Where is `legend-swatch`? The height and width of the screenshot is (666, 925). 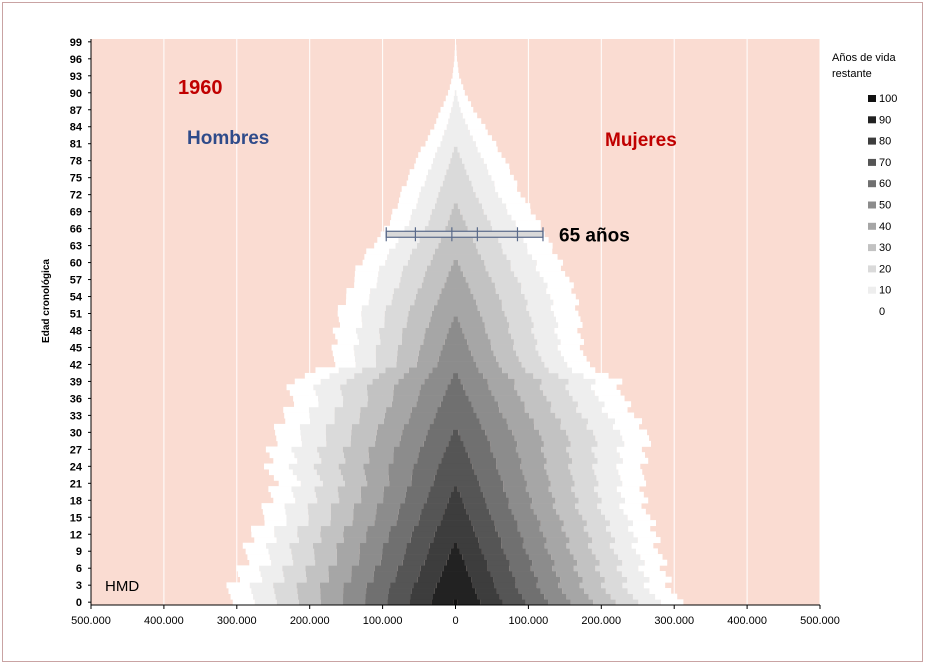 legend-swatch is located at coordinates (872, 183).